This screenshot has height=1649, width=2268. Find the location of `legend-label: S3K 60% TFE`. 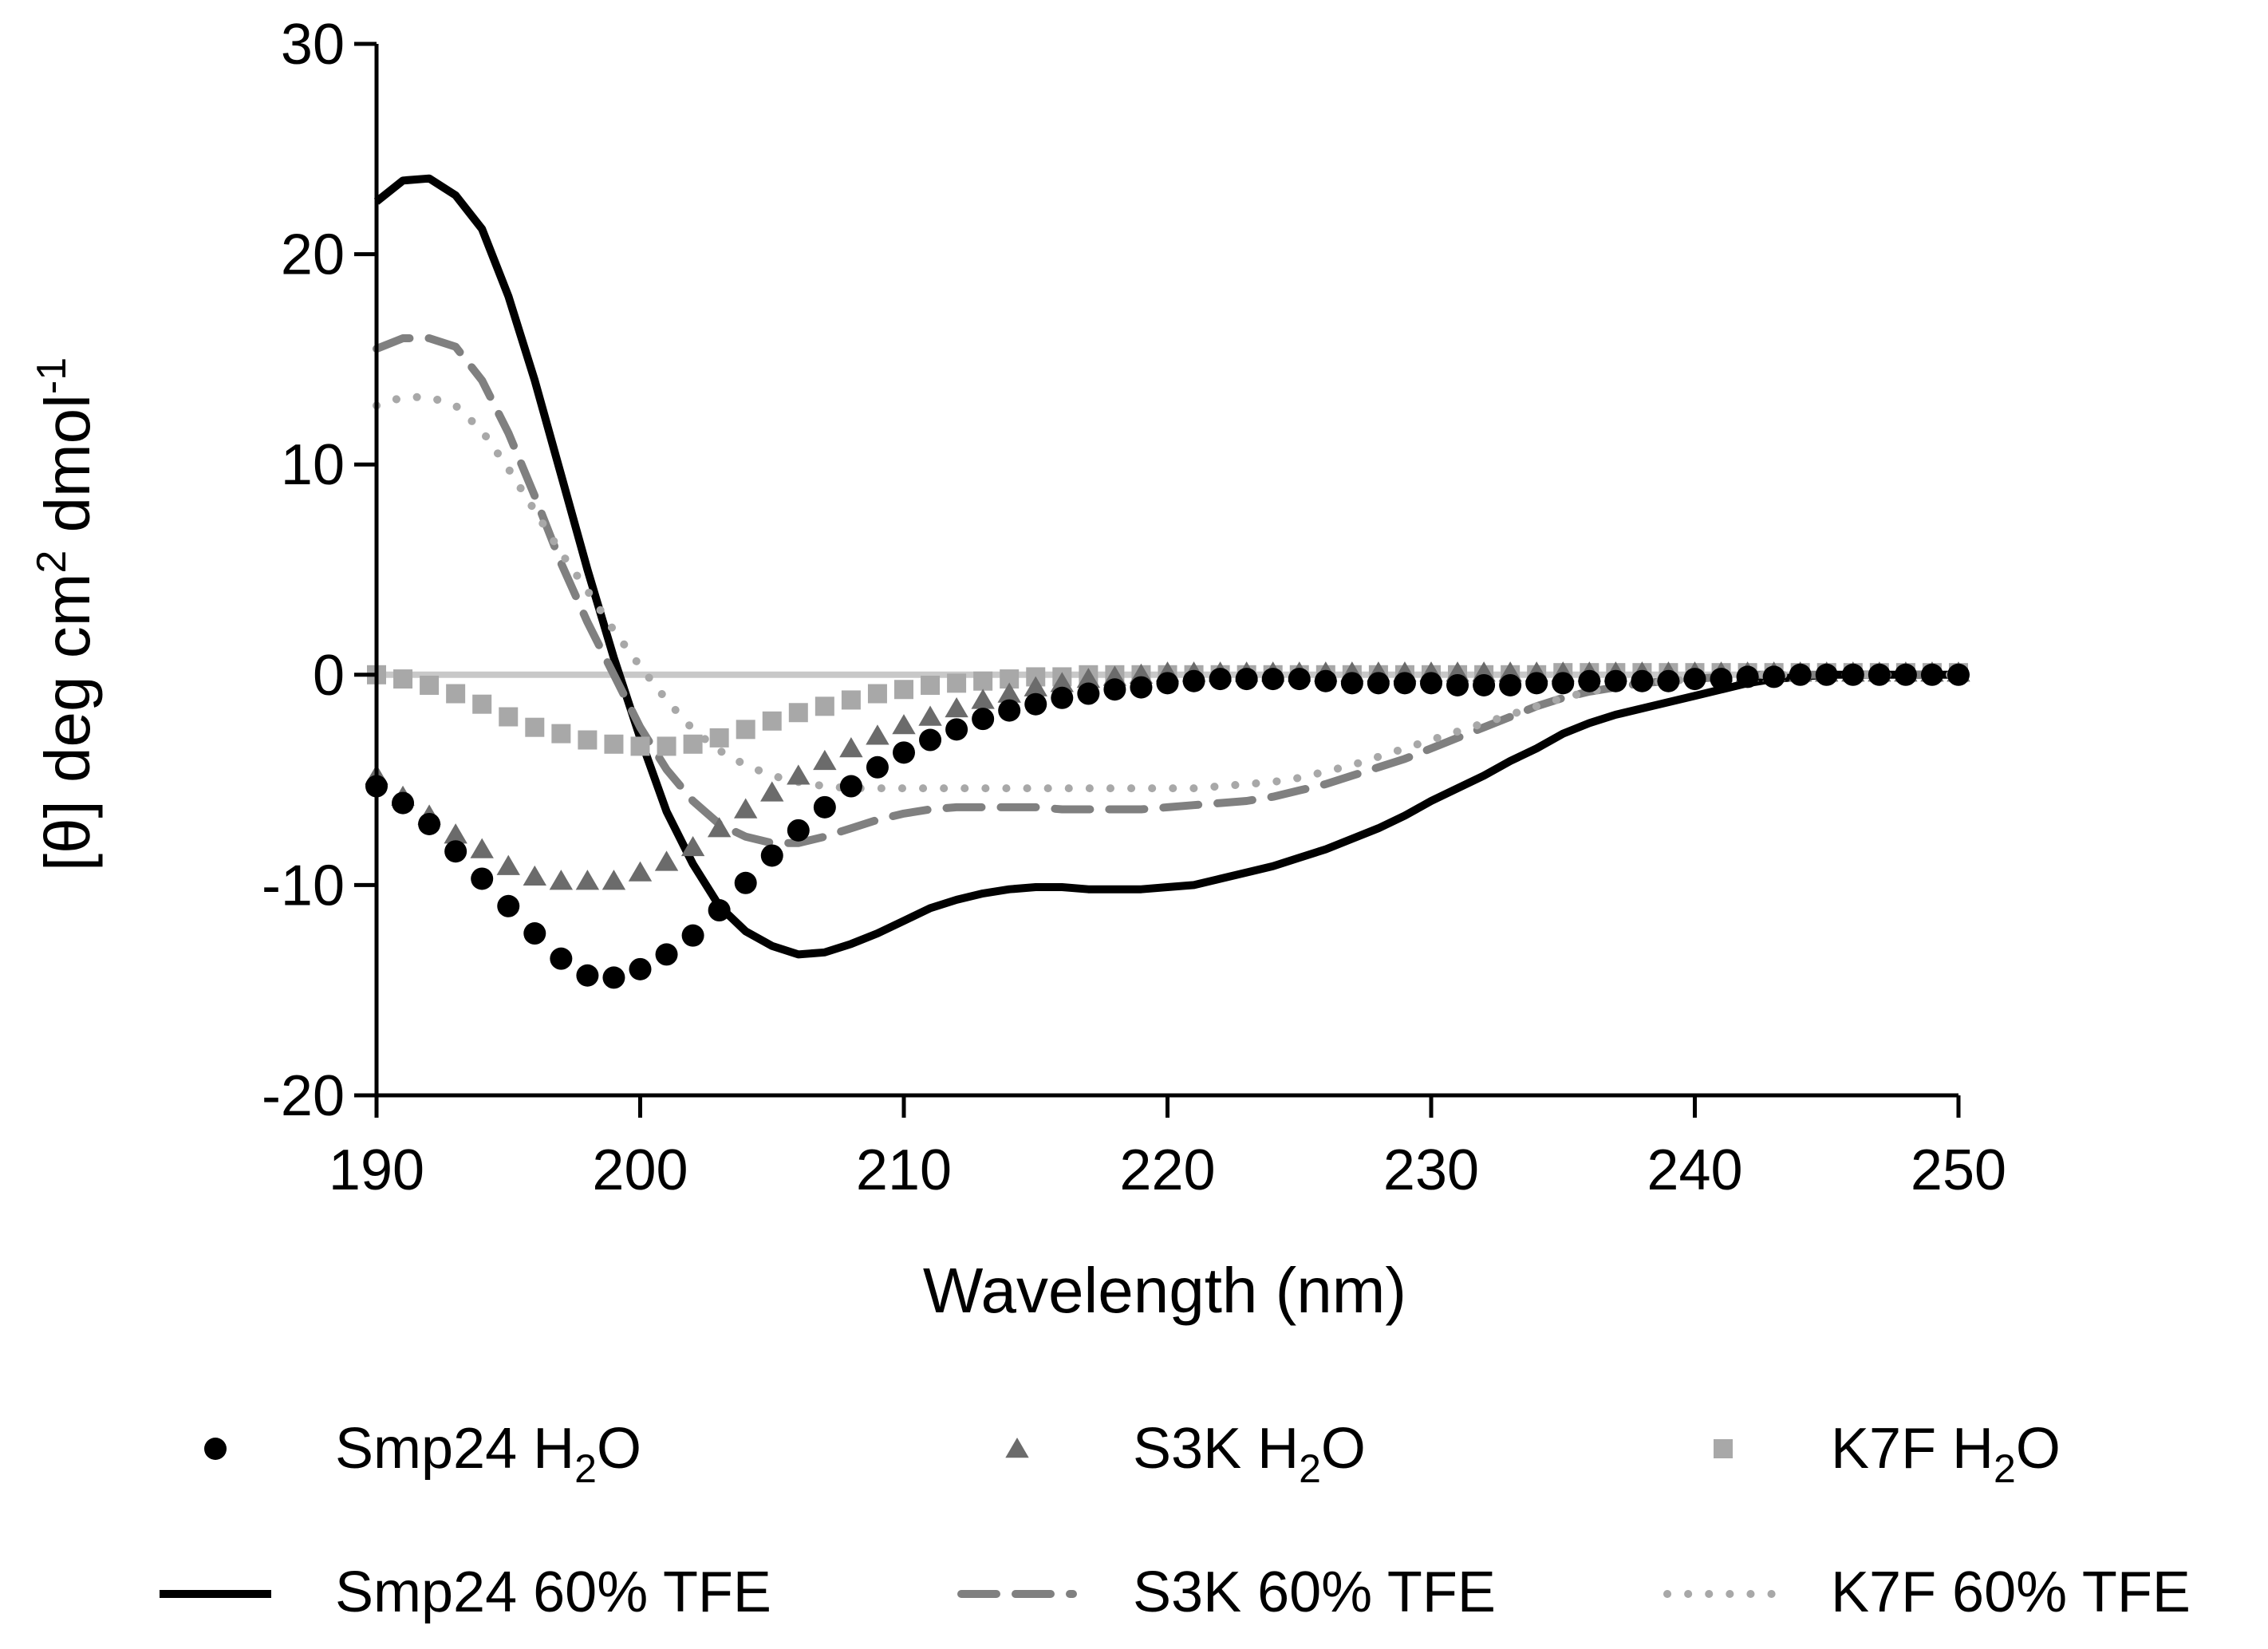

legend-label: S3K 60% TFE is located at coordinates (1315, 1592).